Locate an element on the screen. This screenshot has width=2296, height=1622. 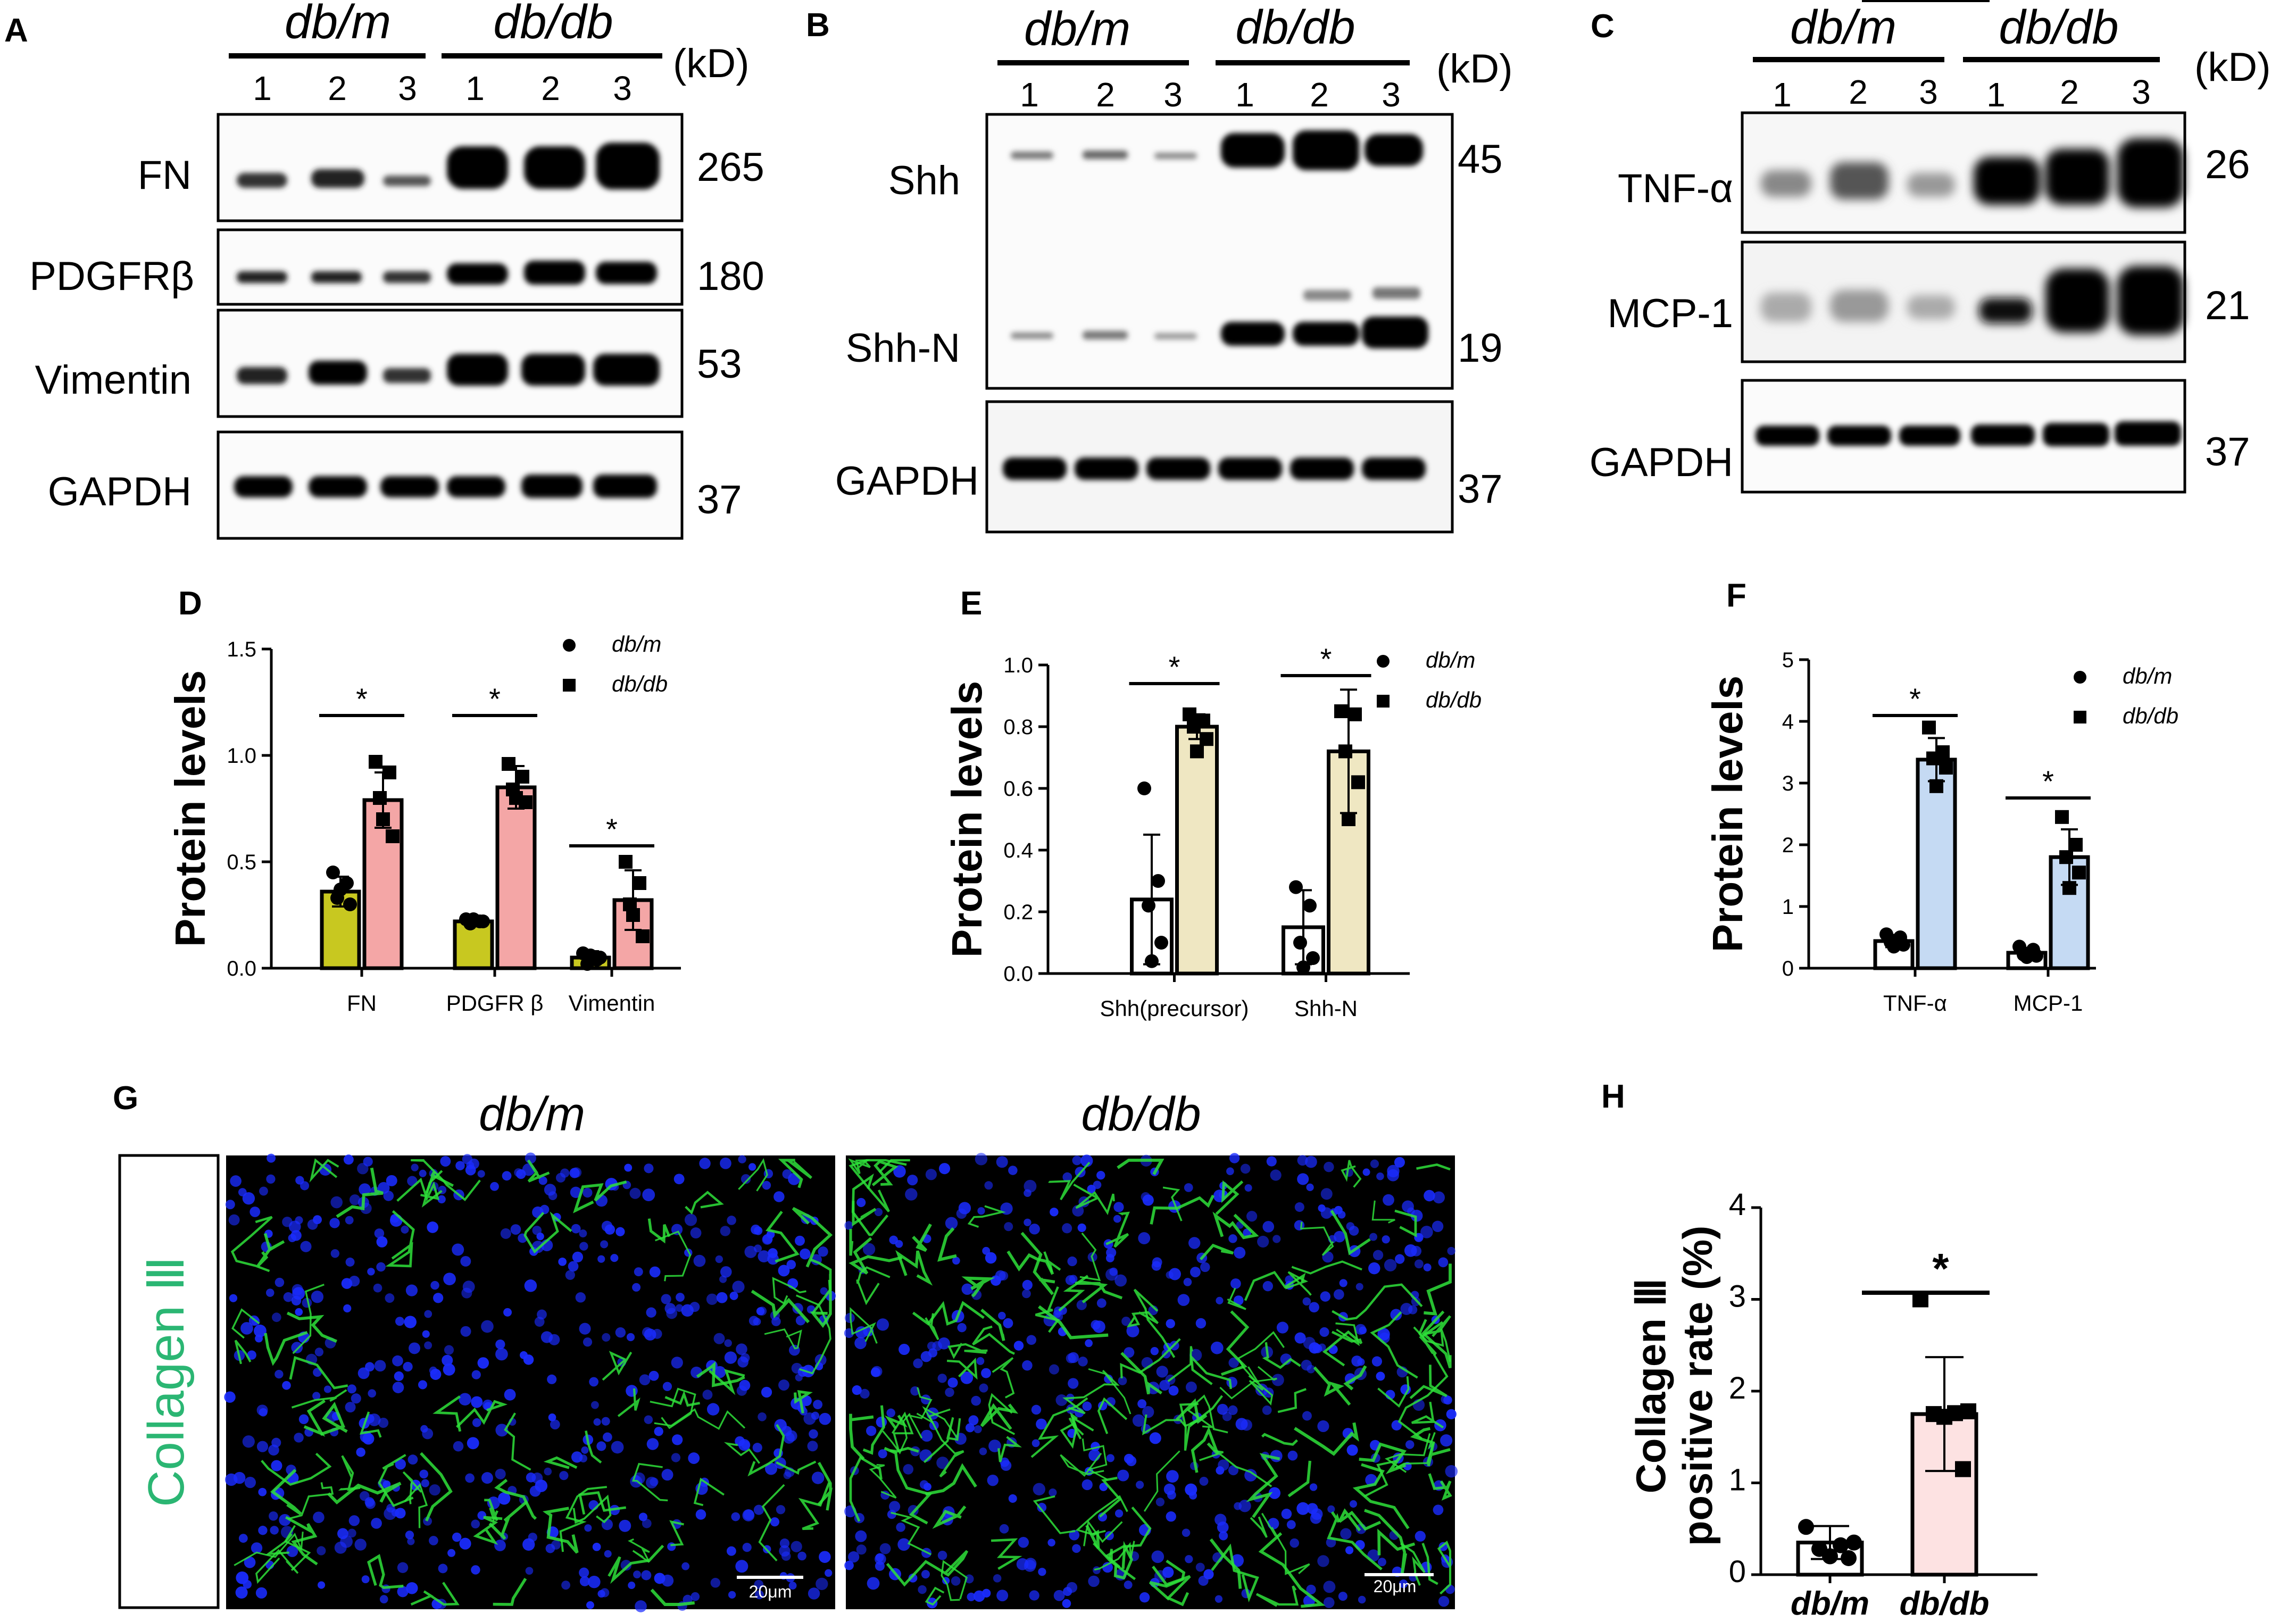
blot-label: FN is located at coordinates (165, 176).